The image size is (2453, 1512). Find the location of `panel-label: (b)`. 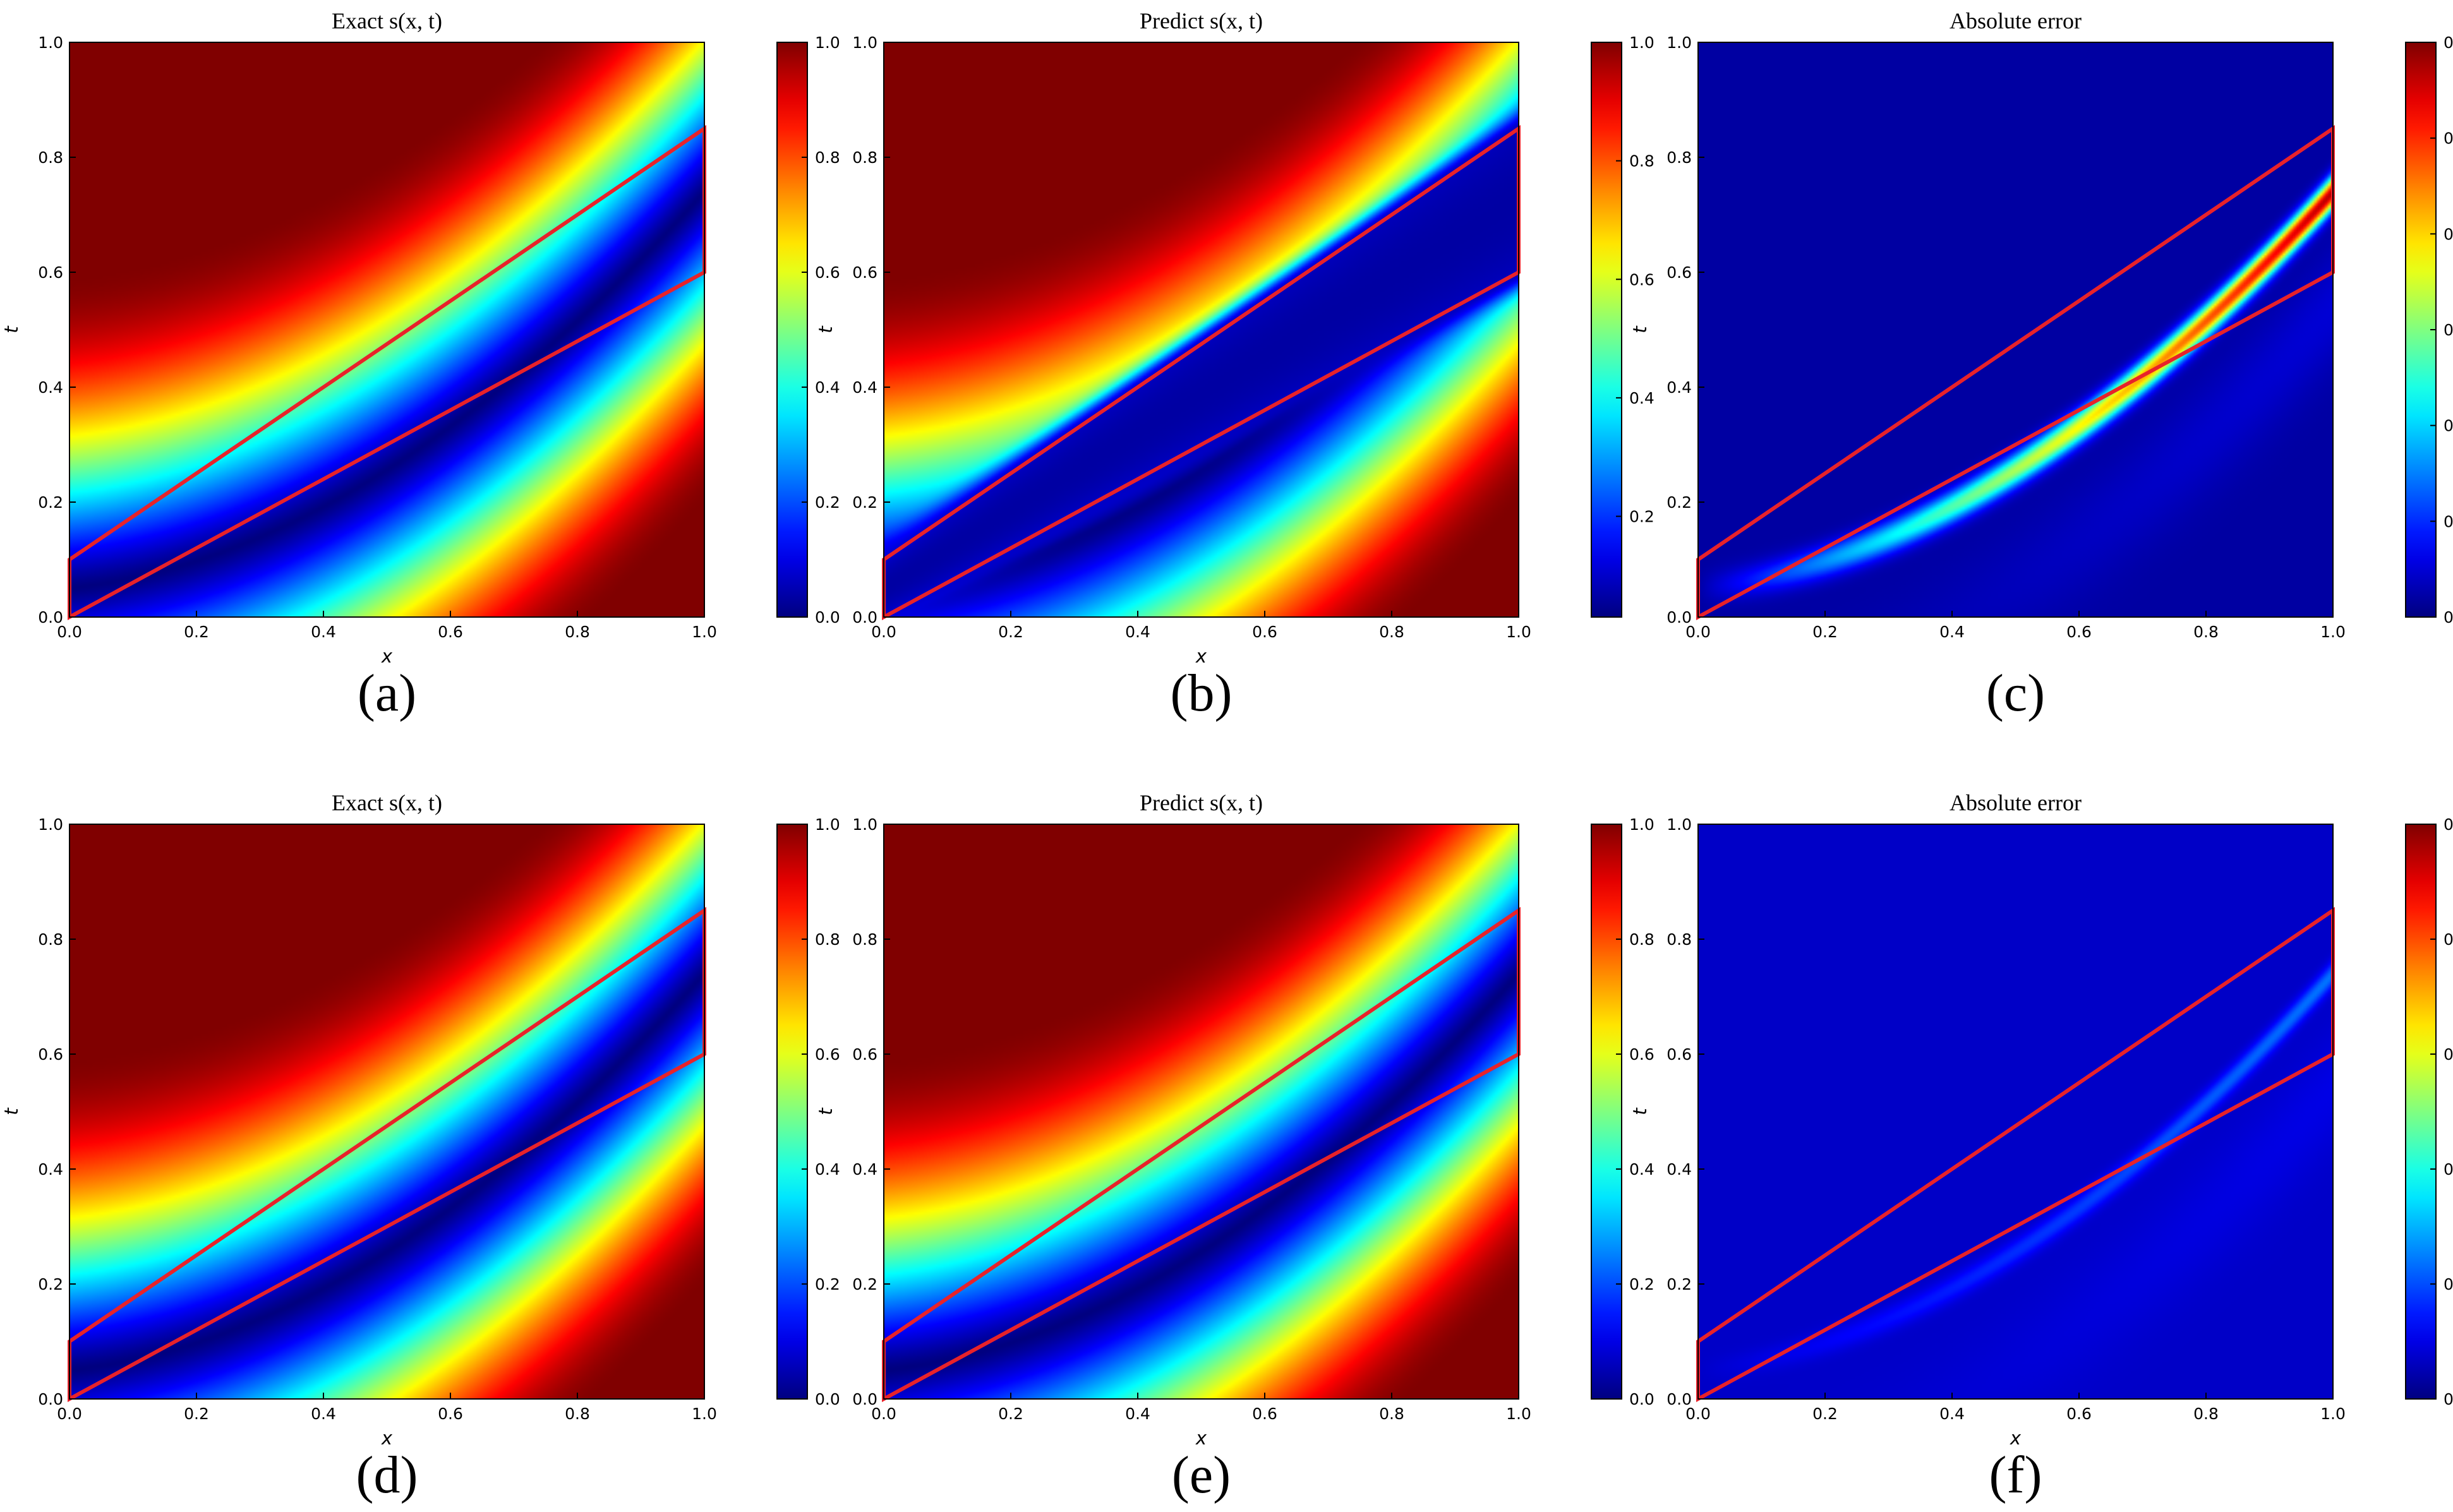

panel-label: (b) is located at coordinates (1202, 693).